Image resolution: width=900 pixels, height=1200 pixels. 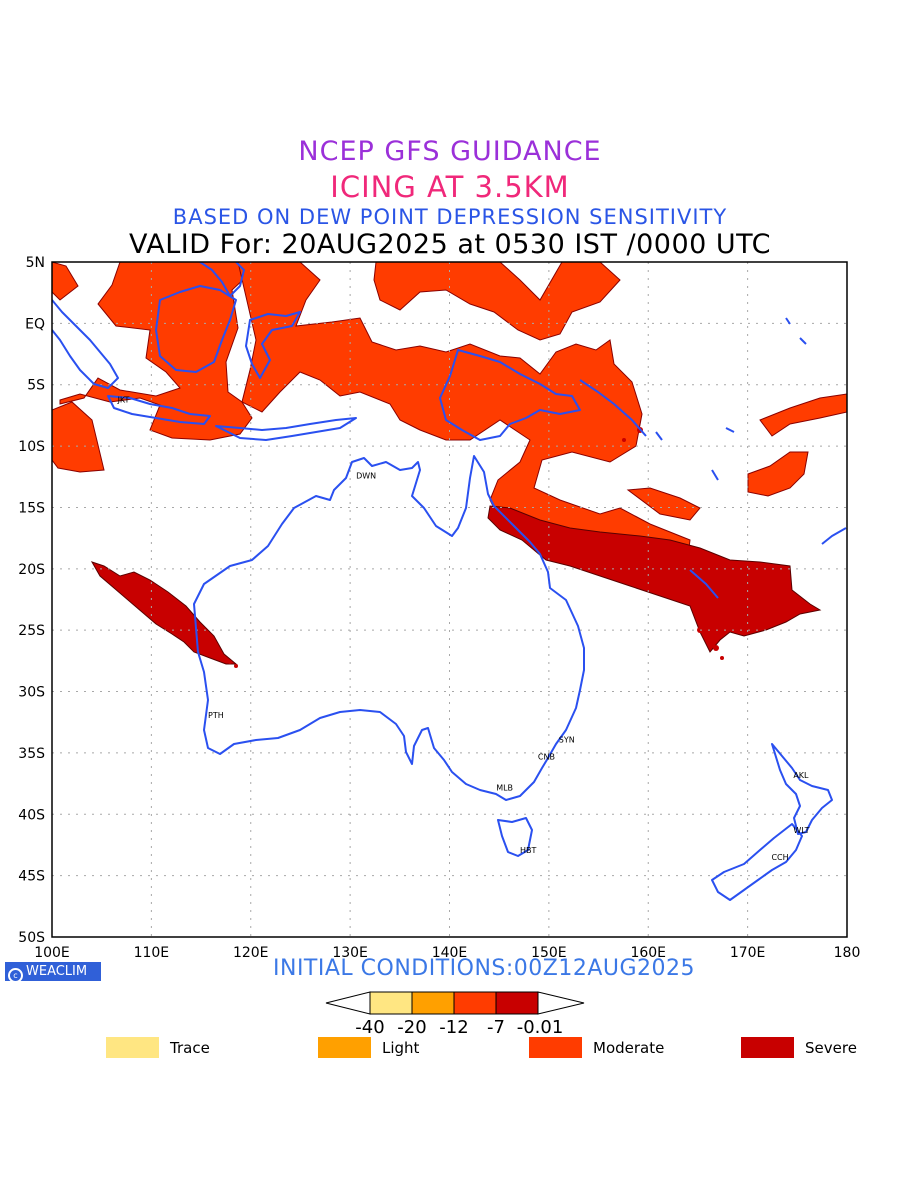 What do you see at coordinates (540, 1027) in the screenshot?
I see `colorbar-tick-label: -0.01` at bounding box center [540, 1027].